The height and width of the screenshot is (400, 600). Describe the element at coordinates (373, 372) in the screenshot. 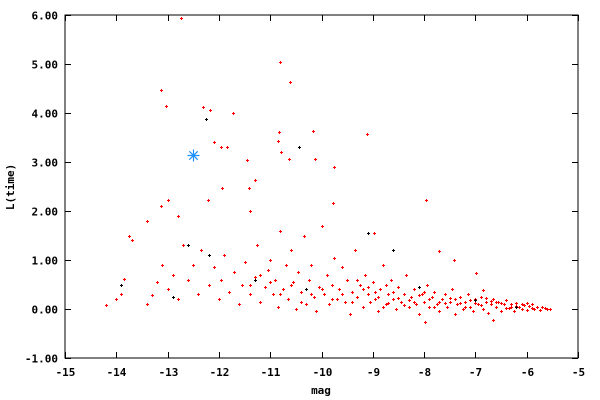

I see `x-tick-label: -9` at that location.